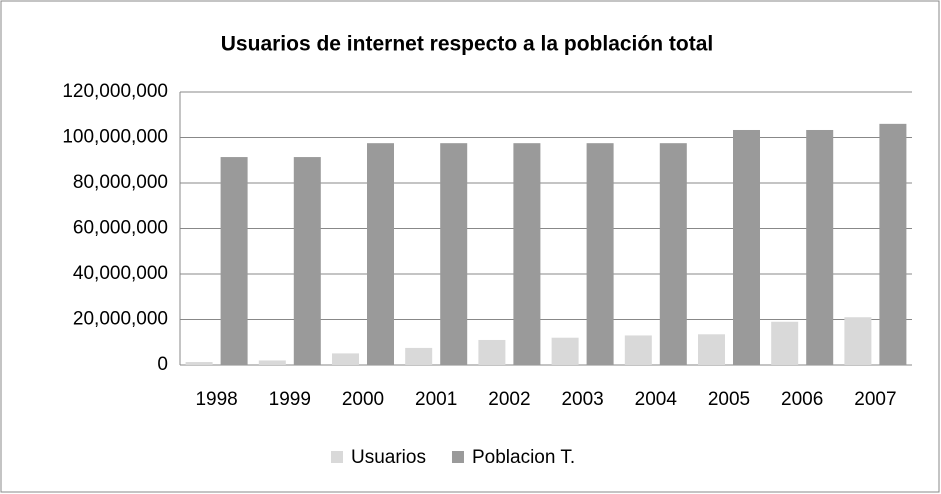 This screenshot has height=494, width=941. Describe the element at coordinates (115, 137) in the screenshot. I see `y-tick-label: 100,000,000` at that location.